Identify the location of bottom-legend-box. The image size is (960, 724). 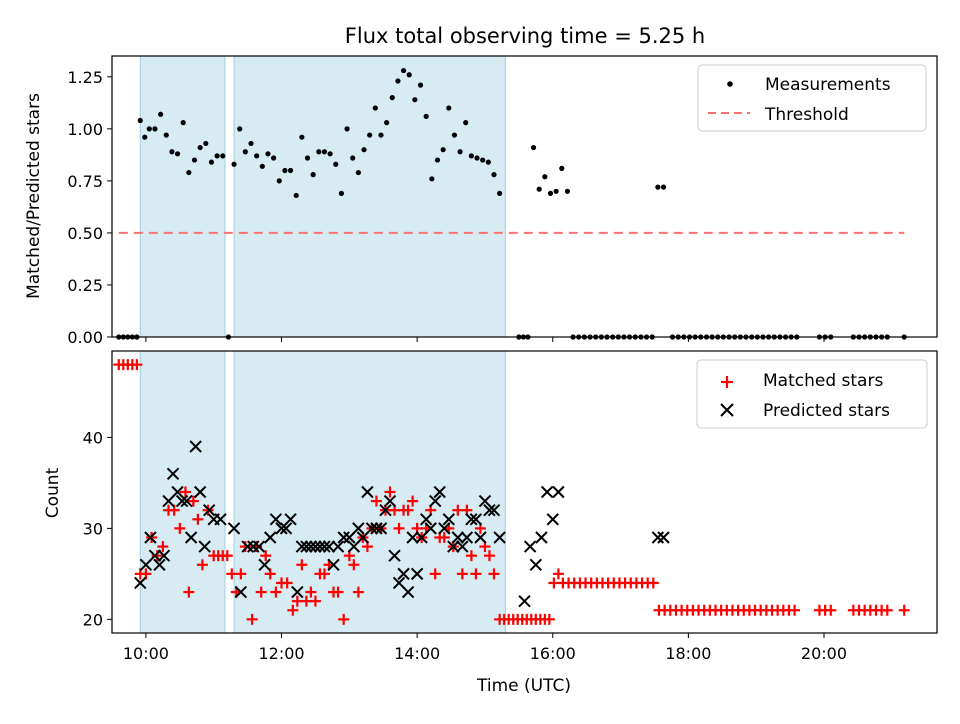
(812, 394).